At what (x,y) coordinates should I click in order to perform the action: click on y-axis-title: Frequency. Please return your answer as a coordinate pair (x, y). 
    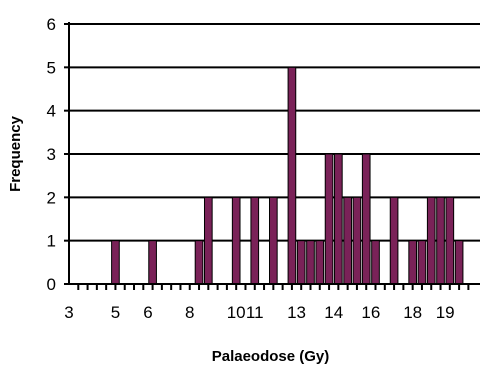
    Looking at the image, I should click on (15, 153).